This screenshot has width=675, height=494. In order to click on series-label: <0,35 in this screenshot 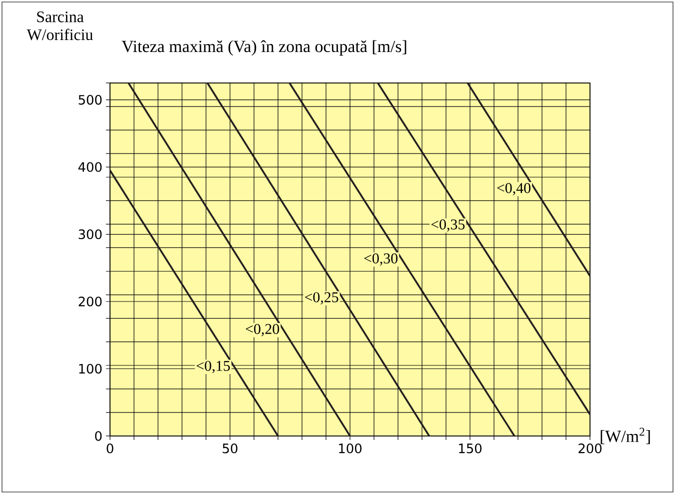, I will do `click(448, 225)`.